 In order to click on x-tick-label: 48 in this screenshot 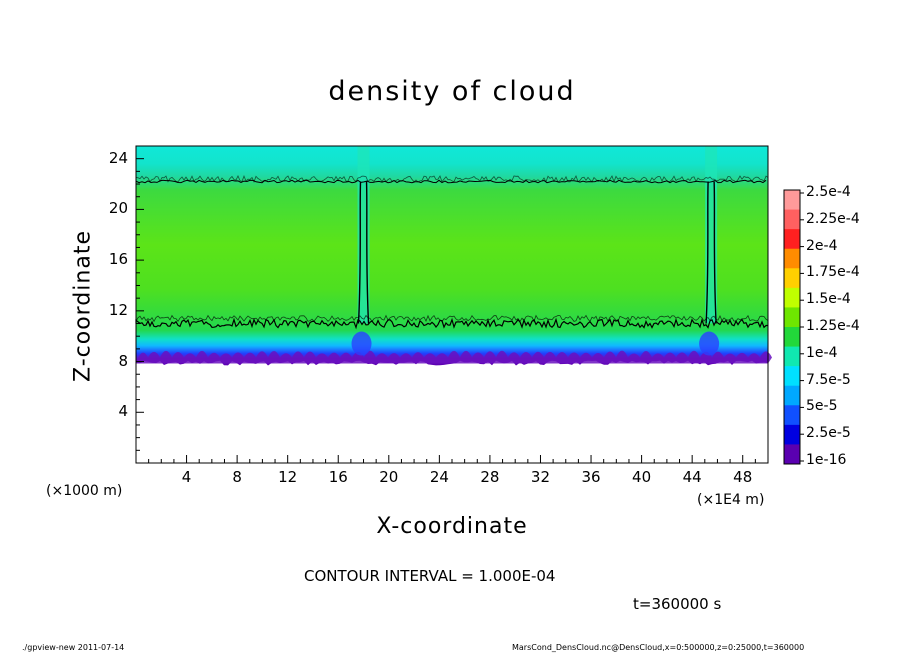, I will do `click(743, 477)`.